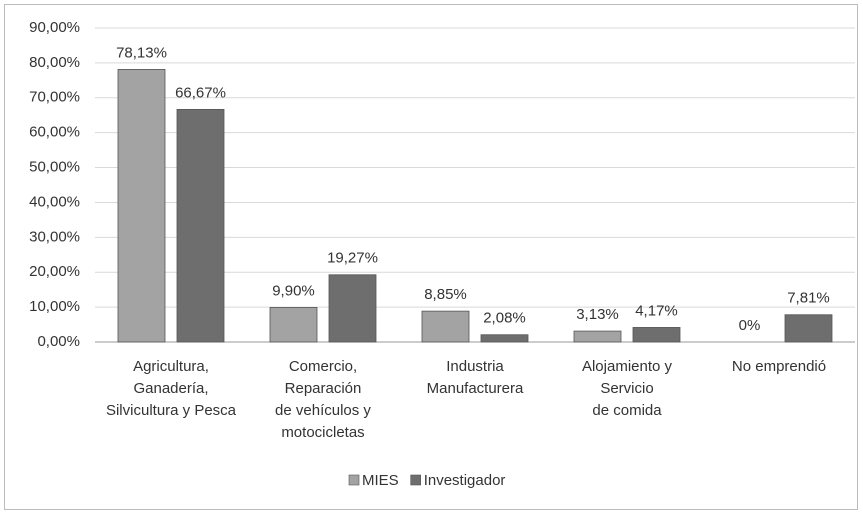  Describe the element at coordinates (54, 306) in the screenshot. I see `y-tick-label: 10,00%` at that location.